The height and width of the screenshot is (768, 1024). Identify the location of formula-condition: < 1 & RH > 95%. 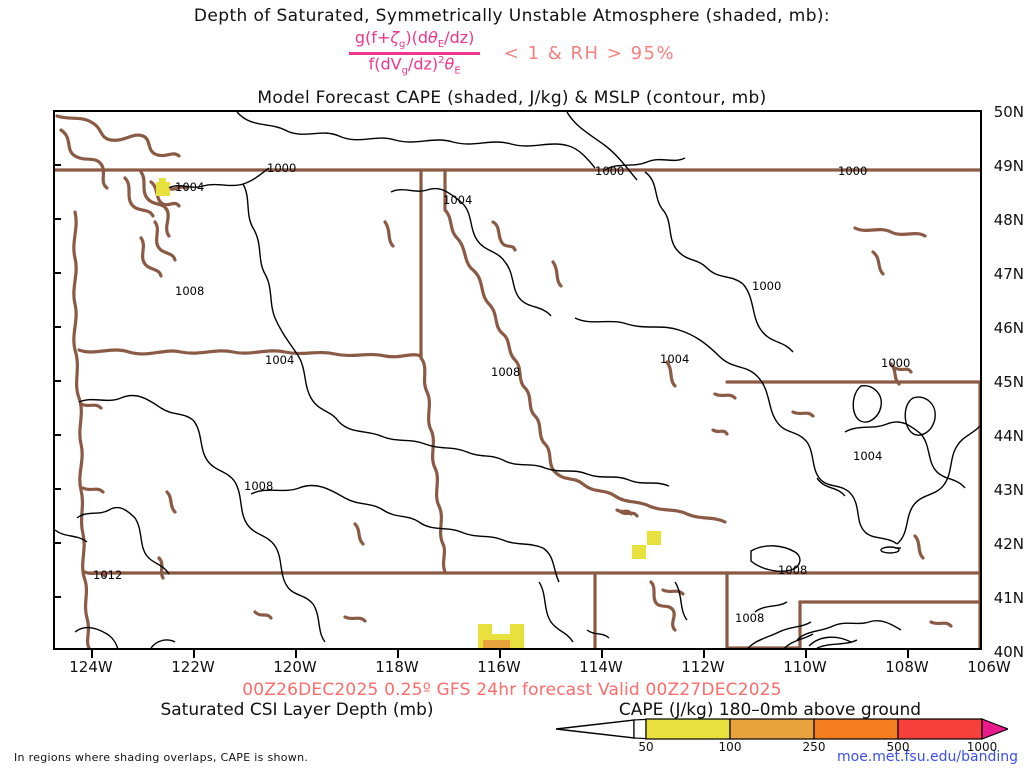
(589, 53).